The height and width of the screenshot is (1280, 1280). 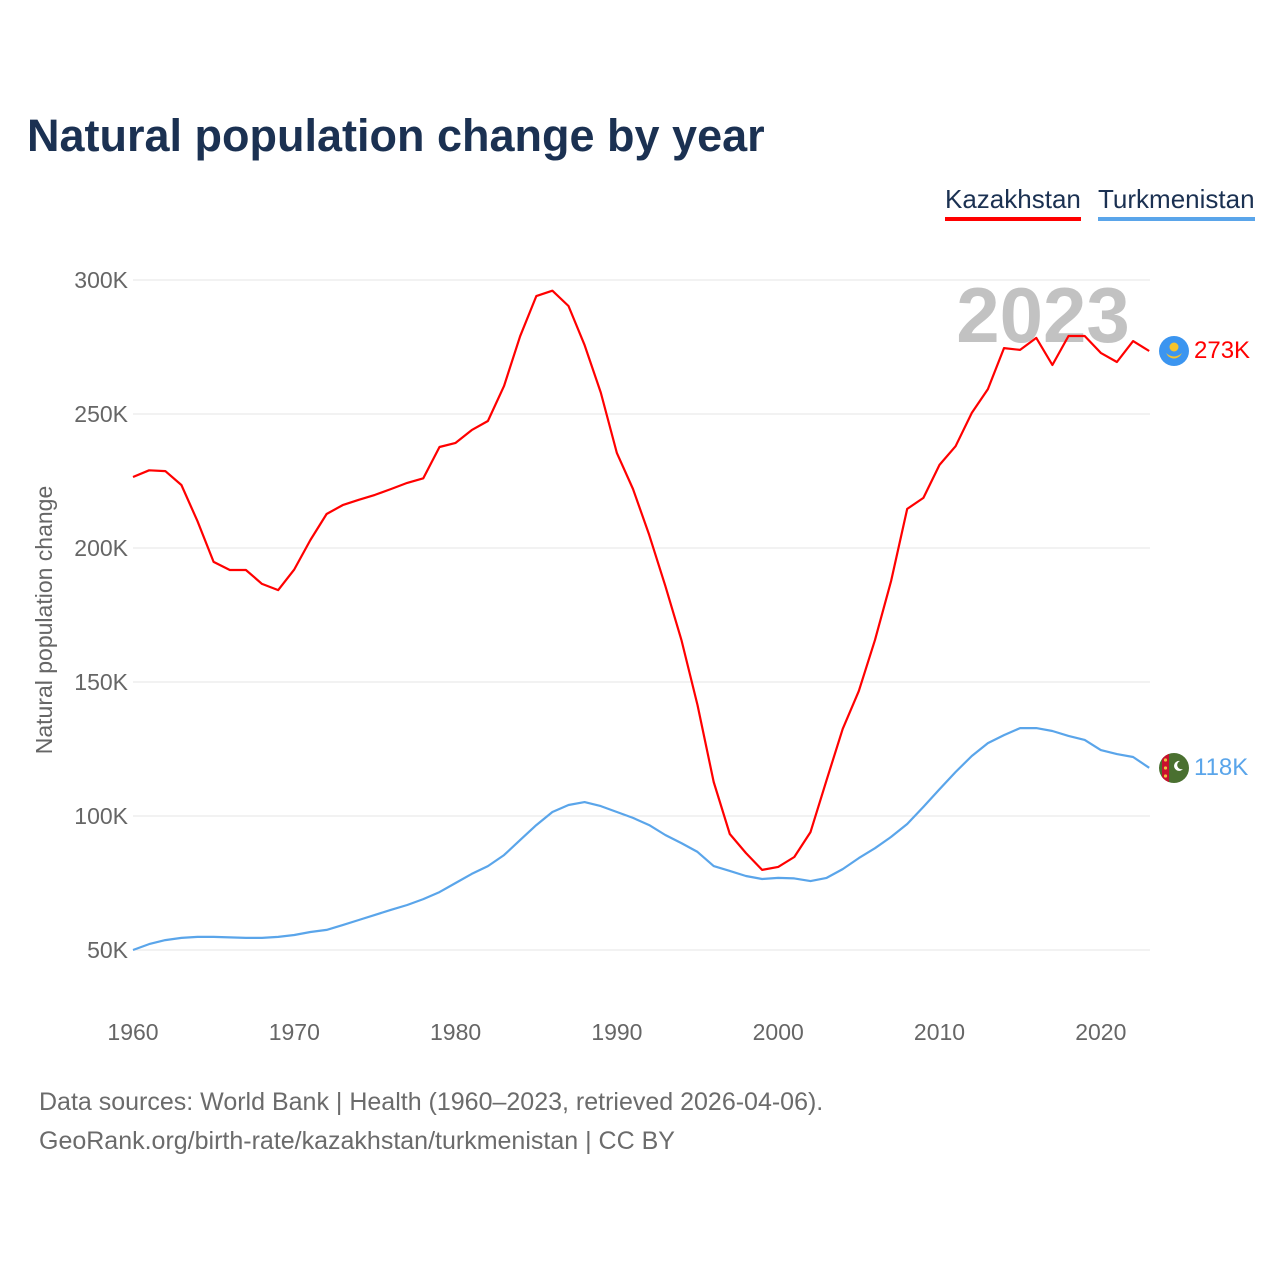 What do you see at coordinates (1100, 1032) in the screenshot?
I see `x-tick-label: 2020` at bounding box center [1100, 1032].